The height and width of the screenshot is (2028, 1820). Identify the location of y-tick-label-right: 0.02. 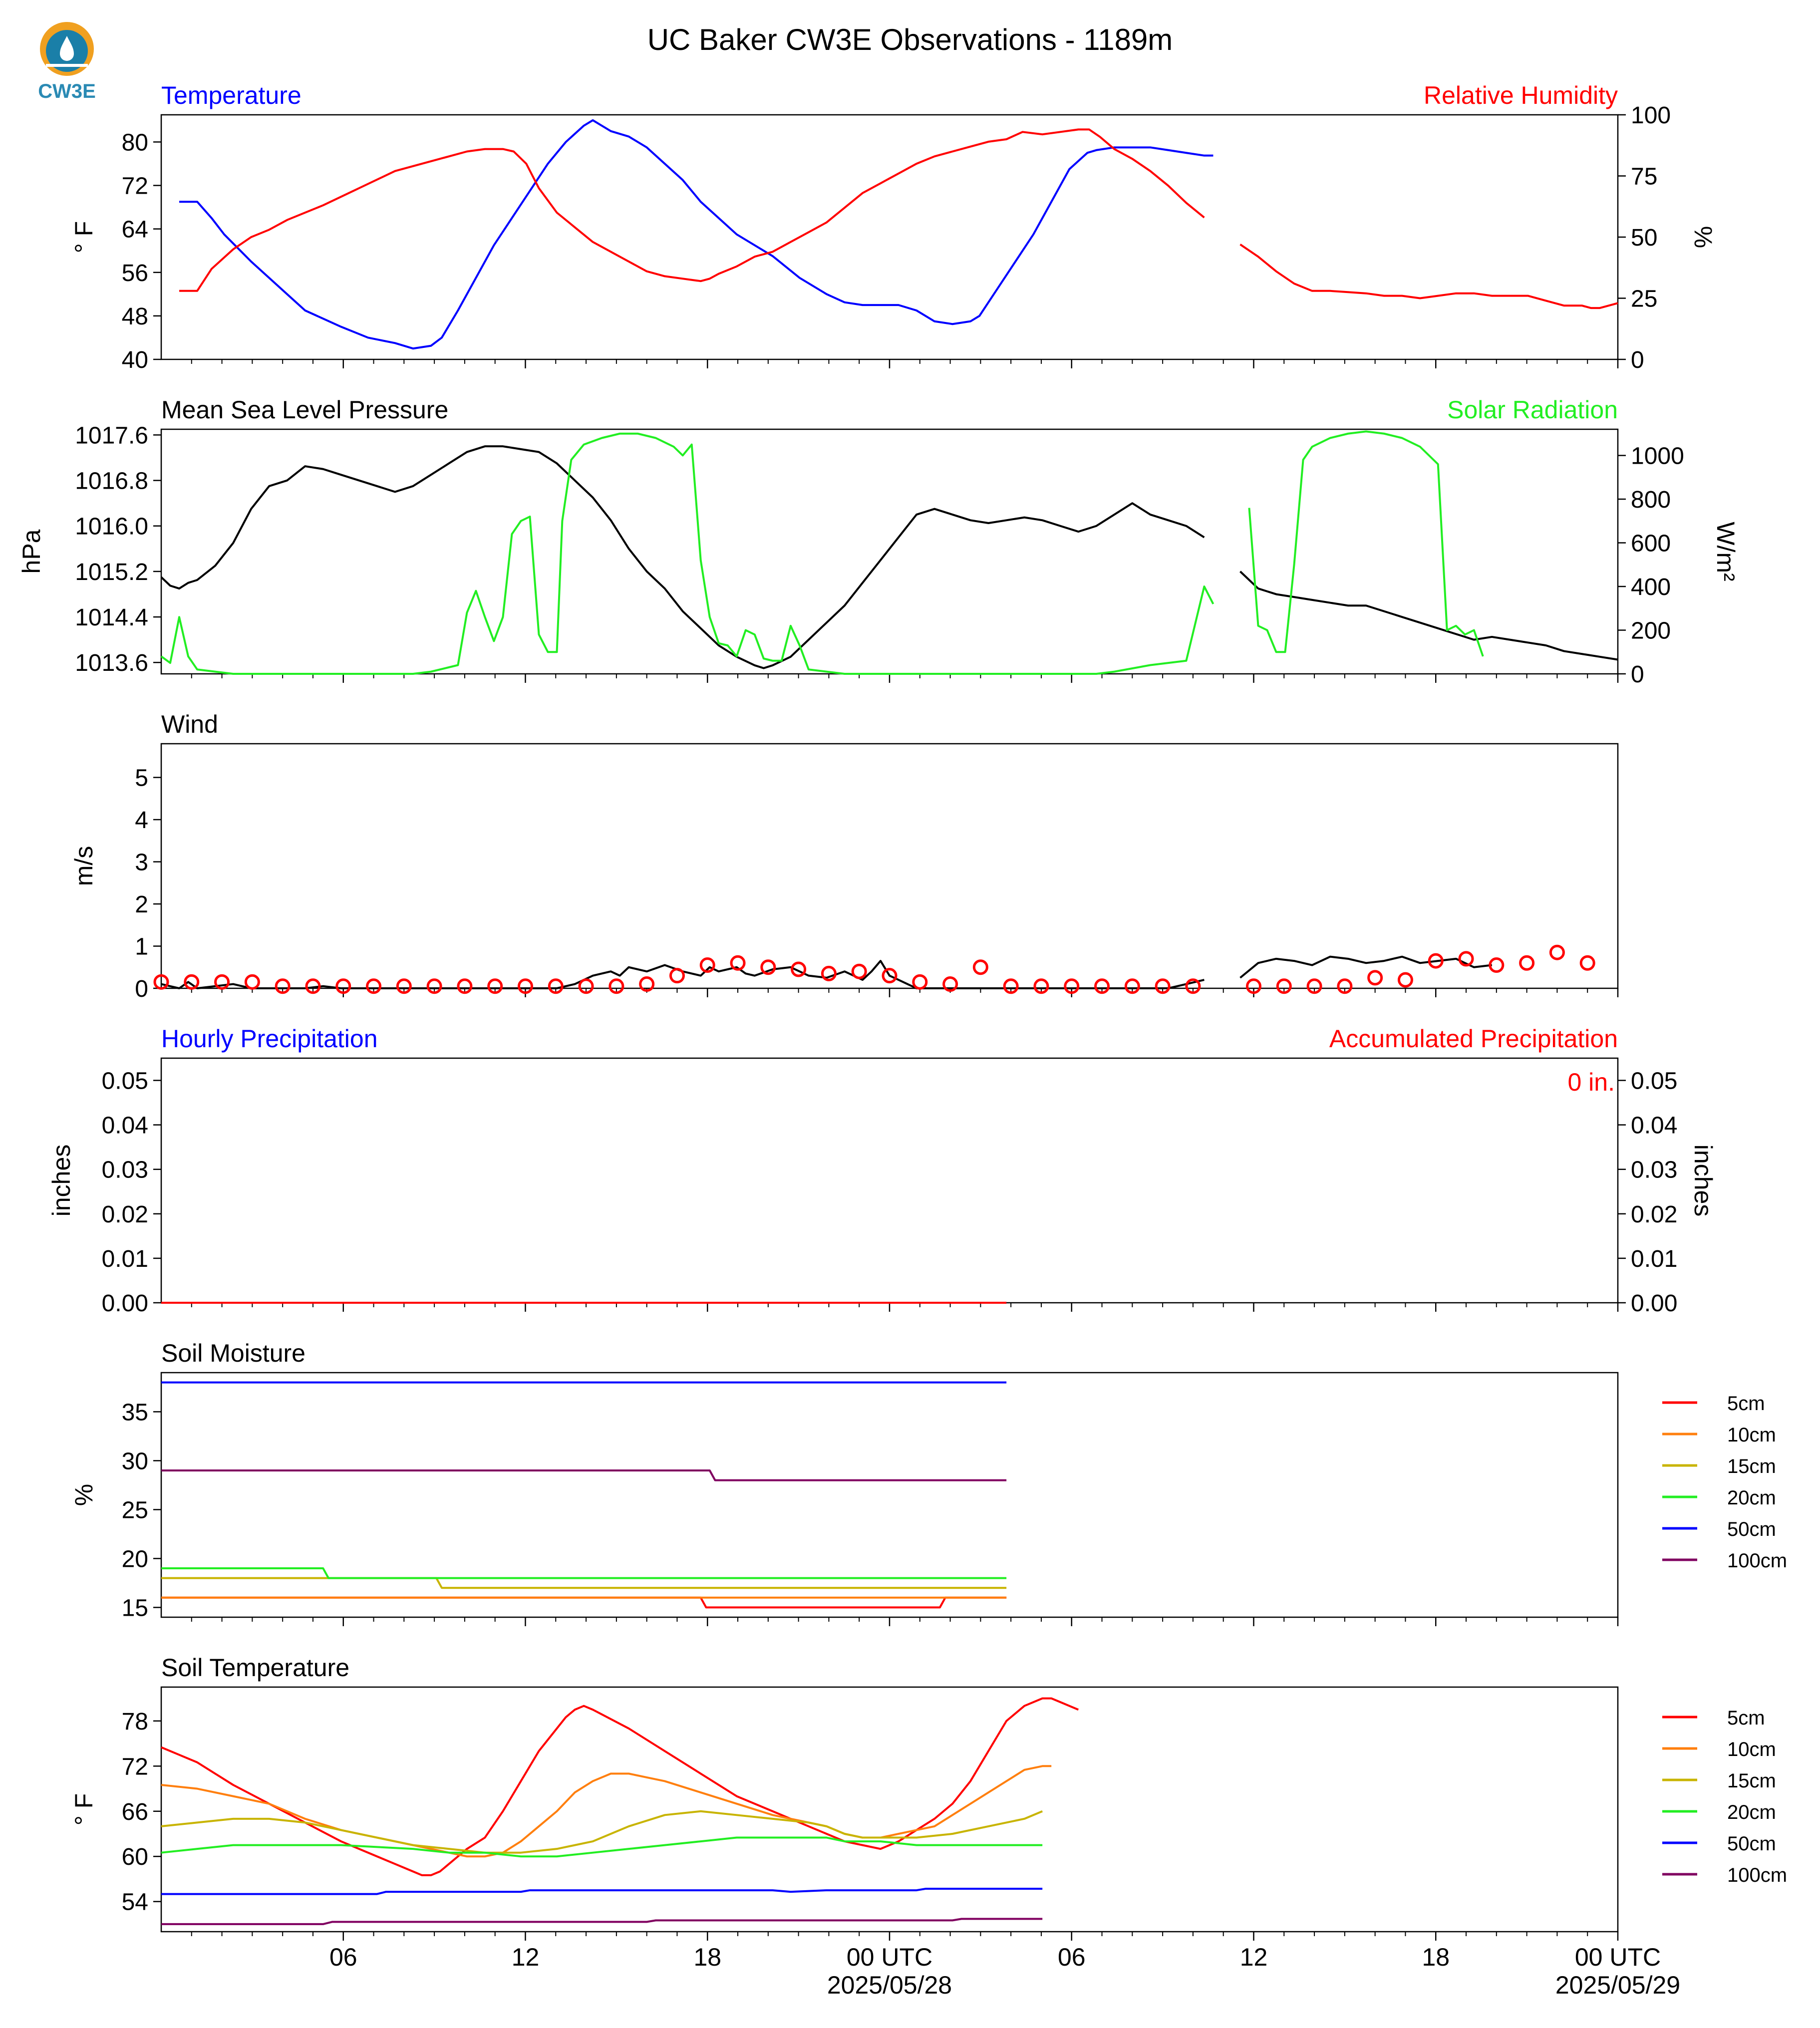
(1654, 1214).